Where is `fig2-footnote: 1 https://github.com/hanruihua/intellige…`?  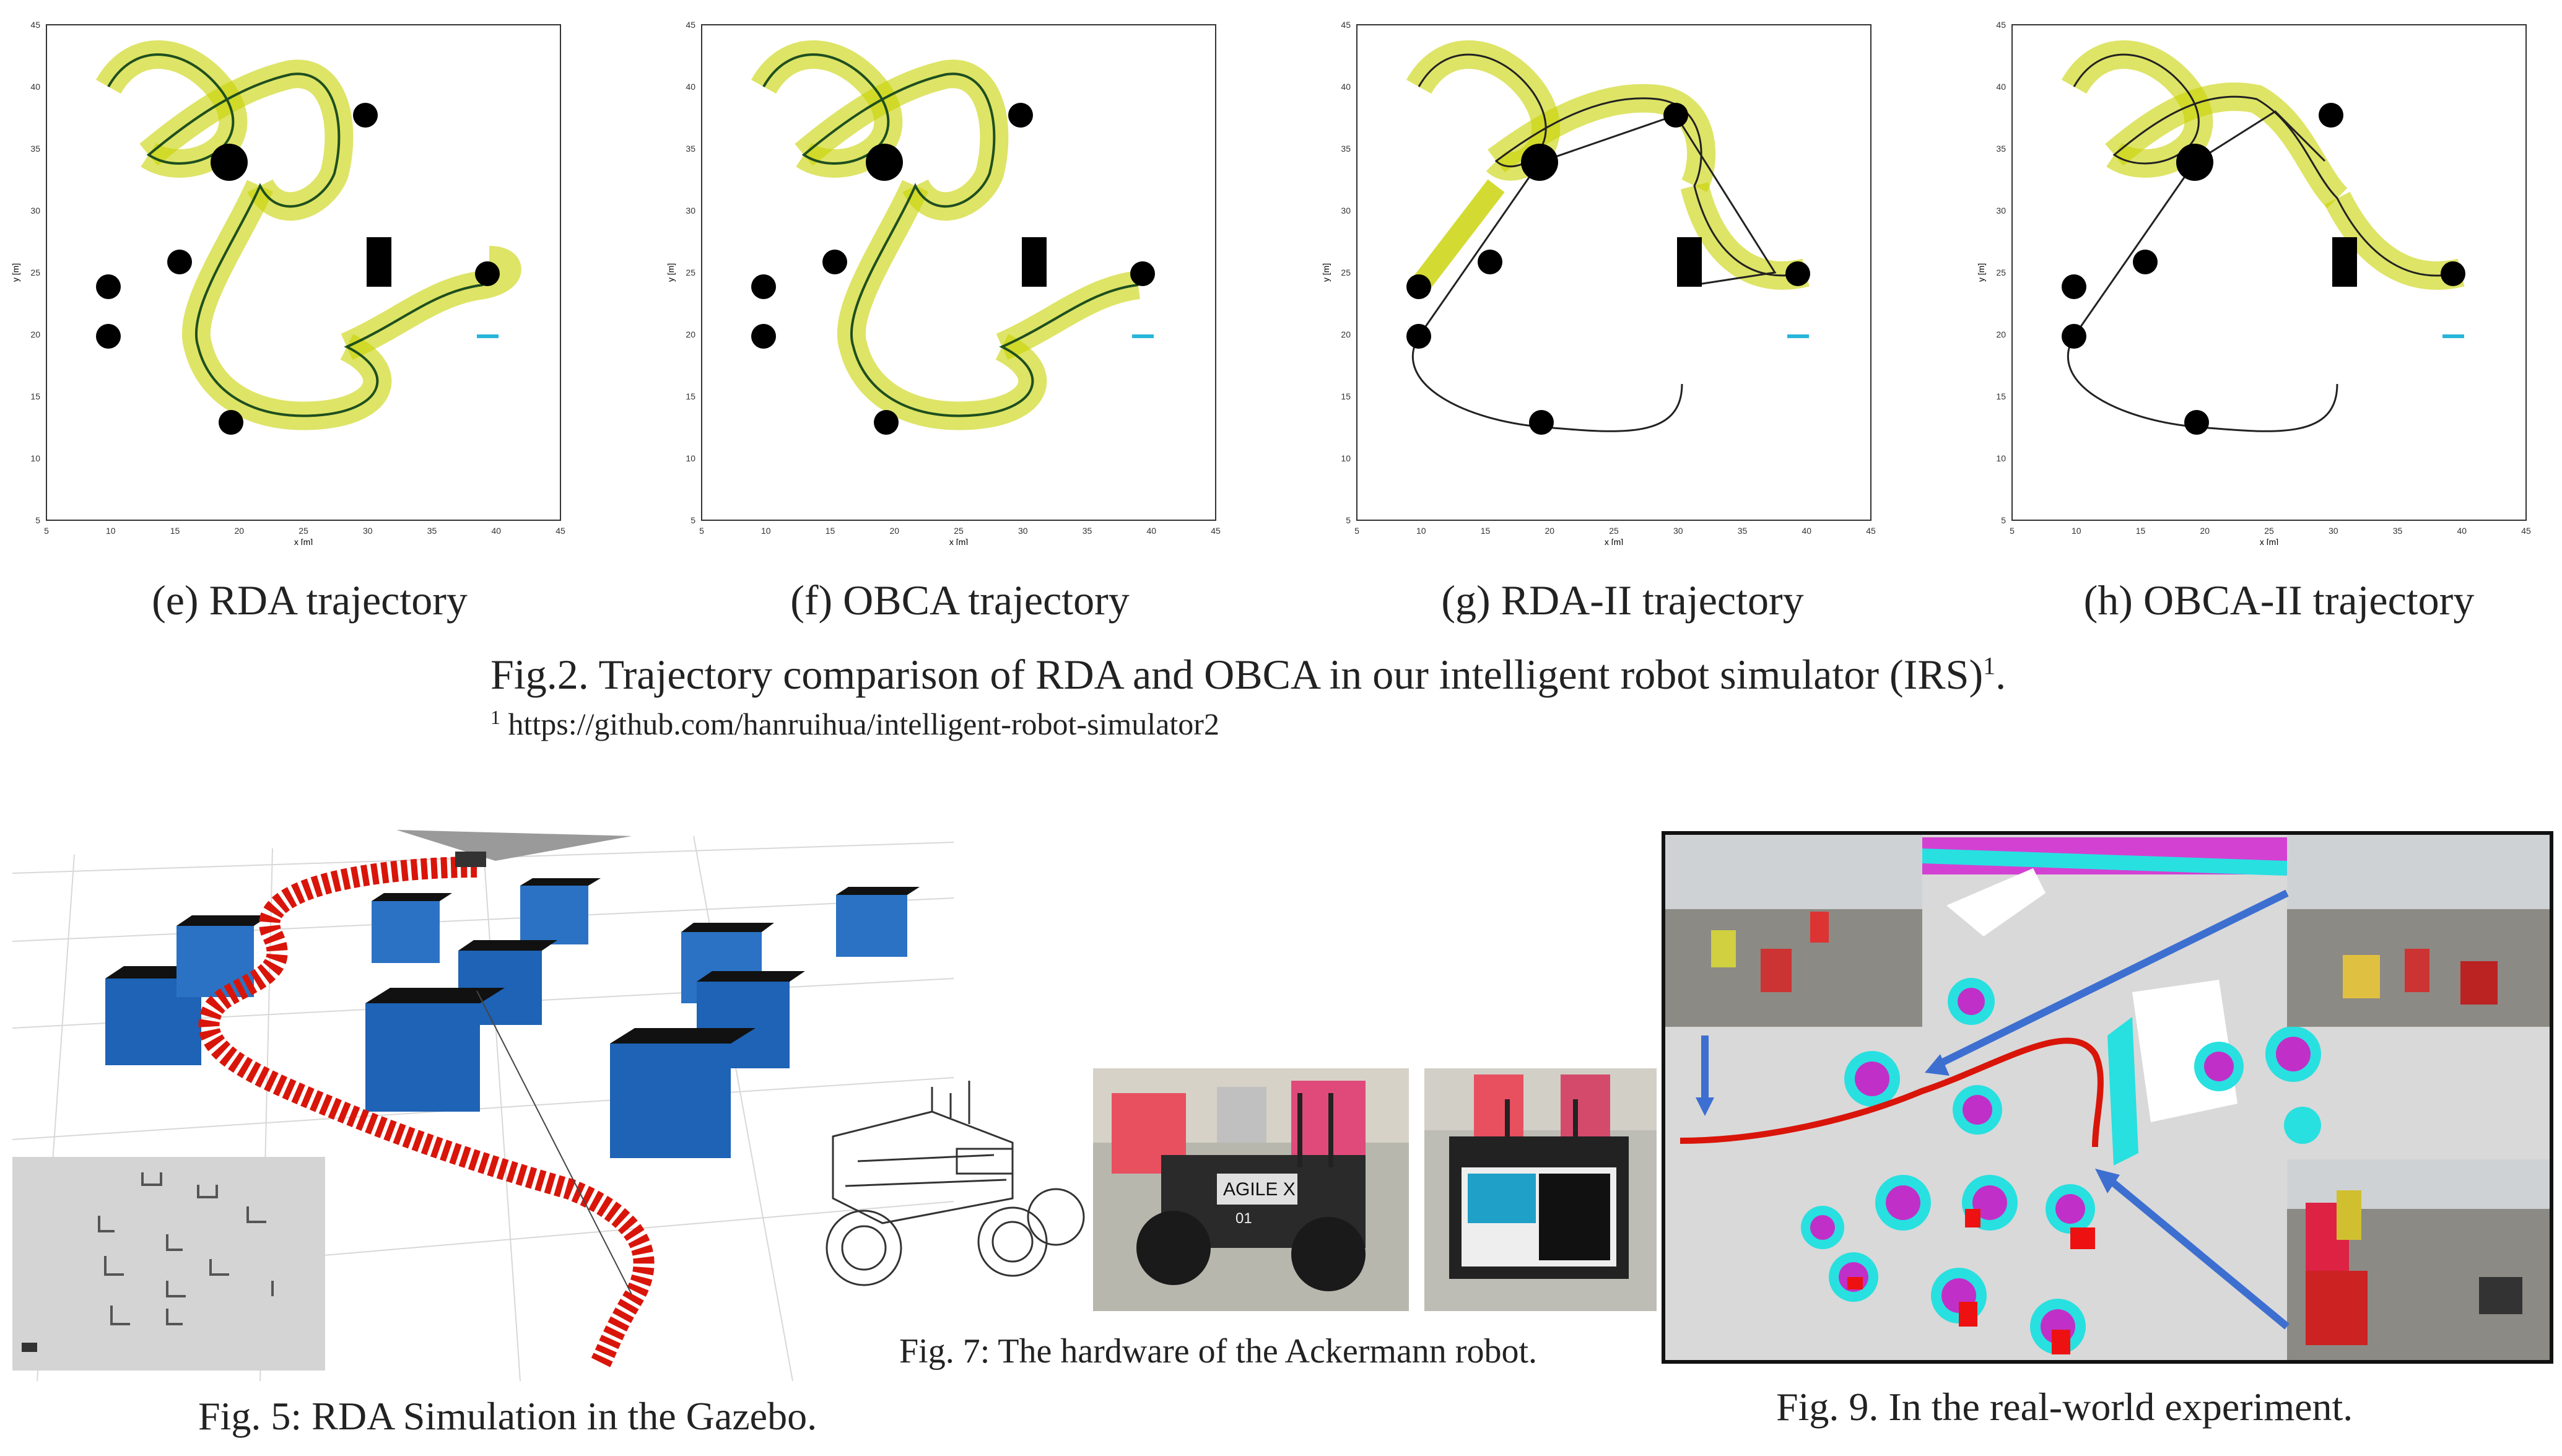 fig2-footnote: 1 https://github.com/hanruihua/intellige… is located at coordinates (854, 723).